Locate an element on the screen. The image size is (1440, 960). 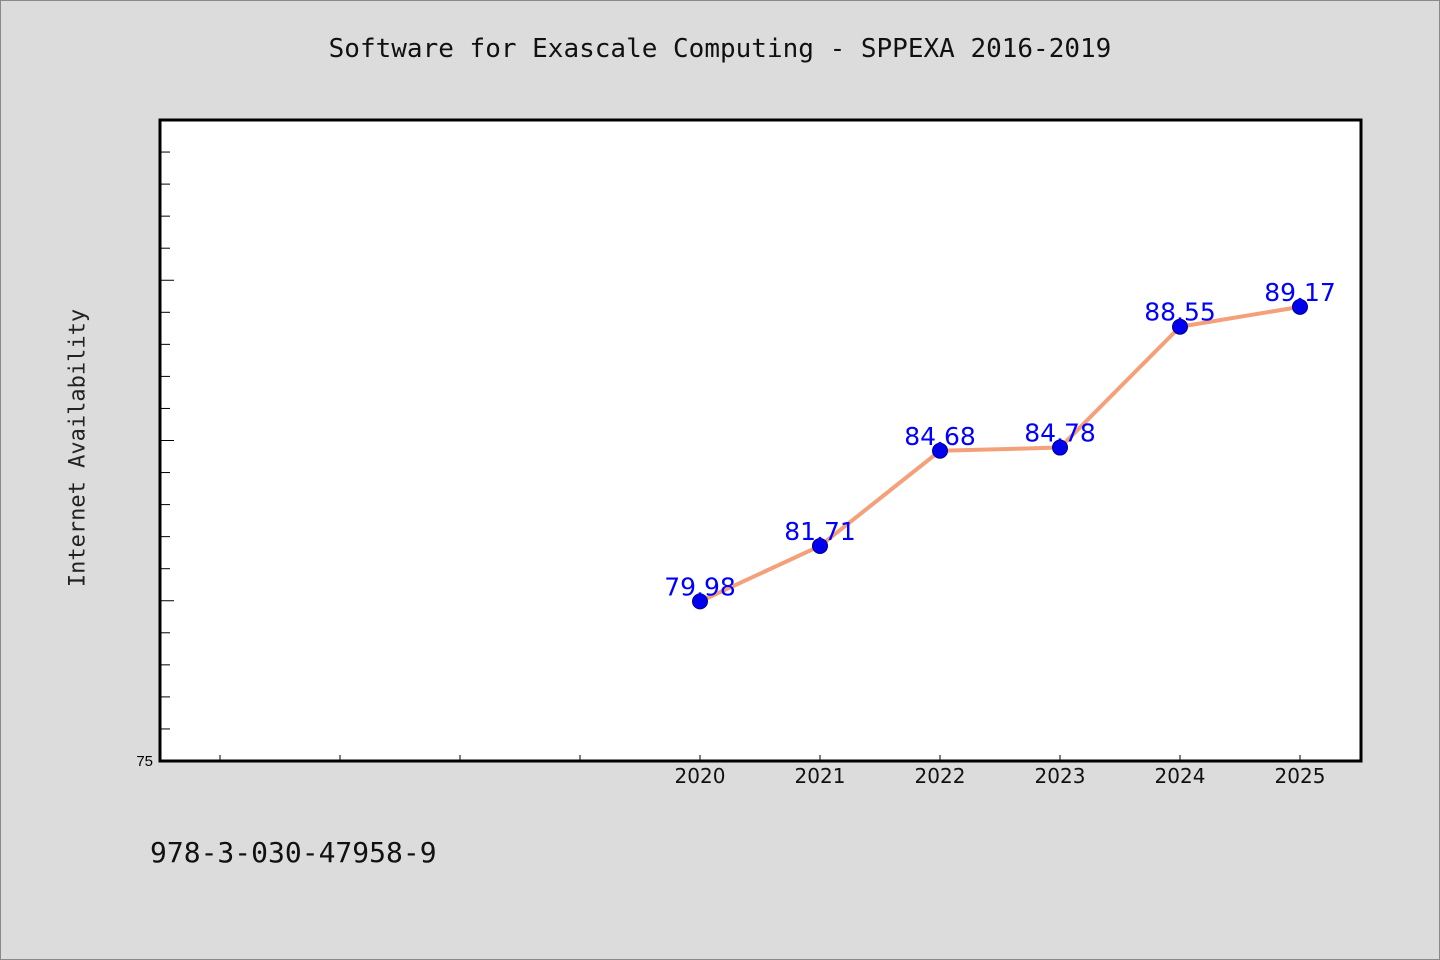
x-tick-label: 2025 is located at coordinates (1300, 776).